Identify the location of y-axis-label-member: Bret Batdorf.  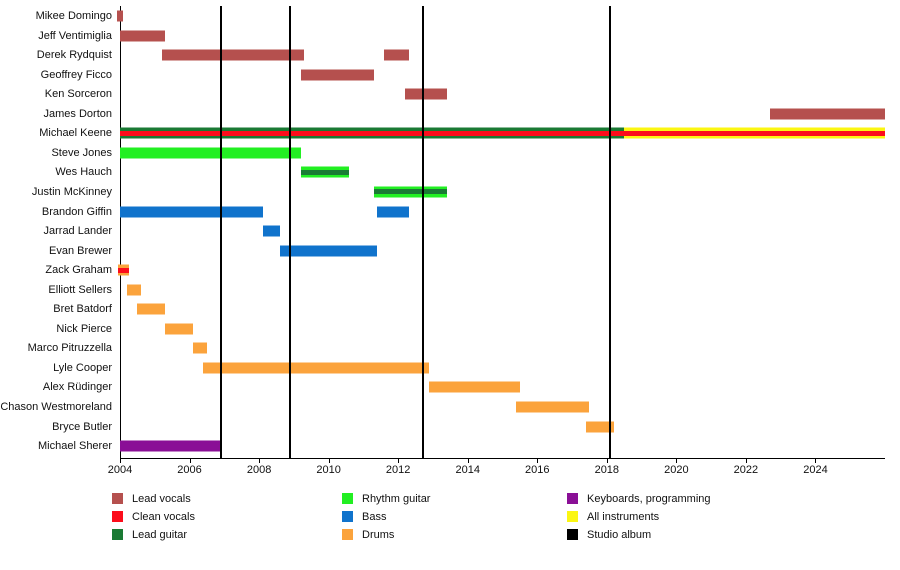
(82, 309).